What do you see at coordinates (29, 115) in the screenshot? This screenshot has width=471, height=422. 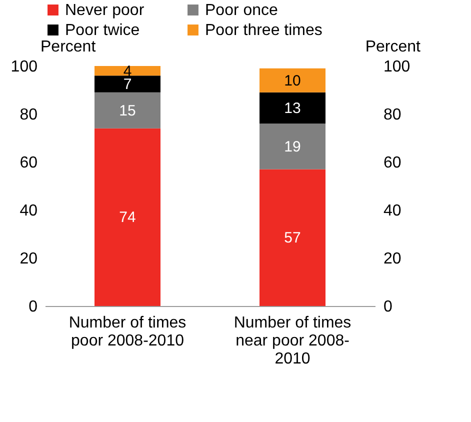 I see `y-tick-label: 80` at bounding box center [29, 115].